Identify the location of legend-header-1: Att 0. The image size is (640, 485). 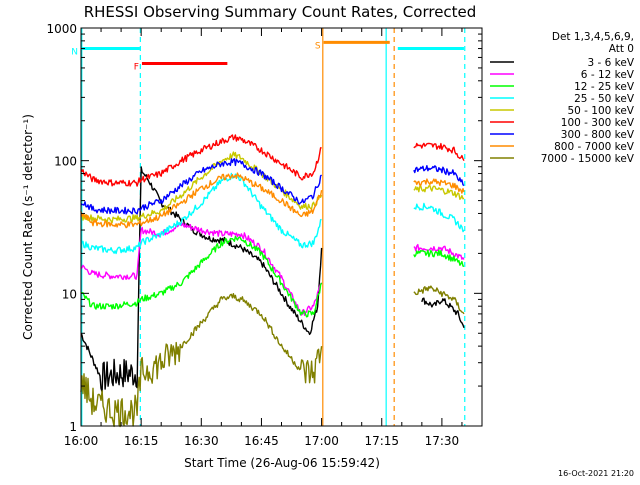
(621, 49).